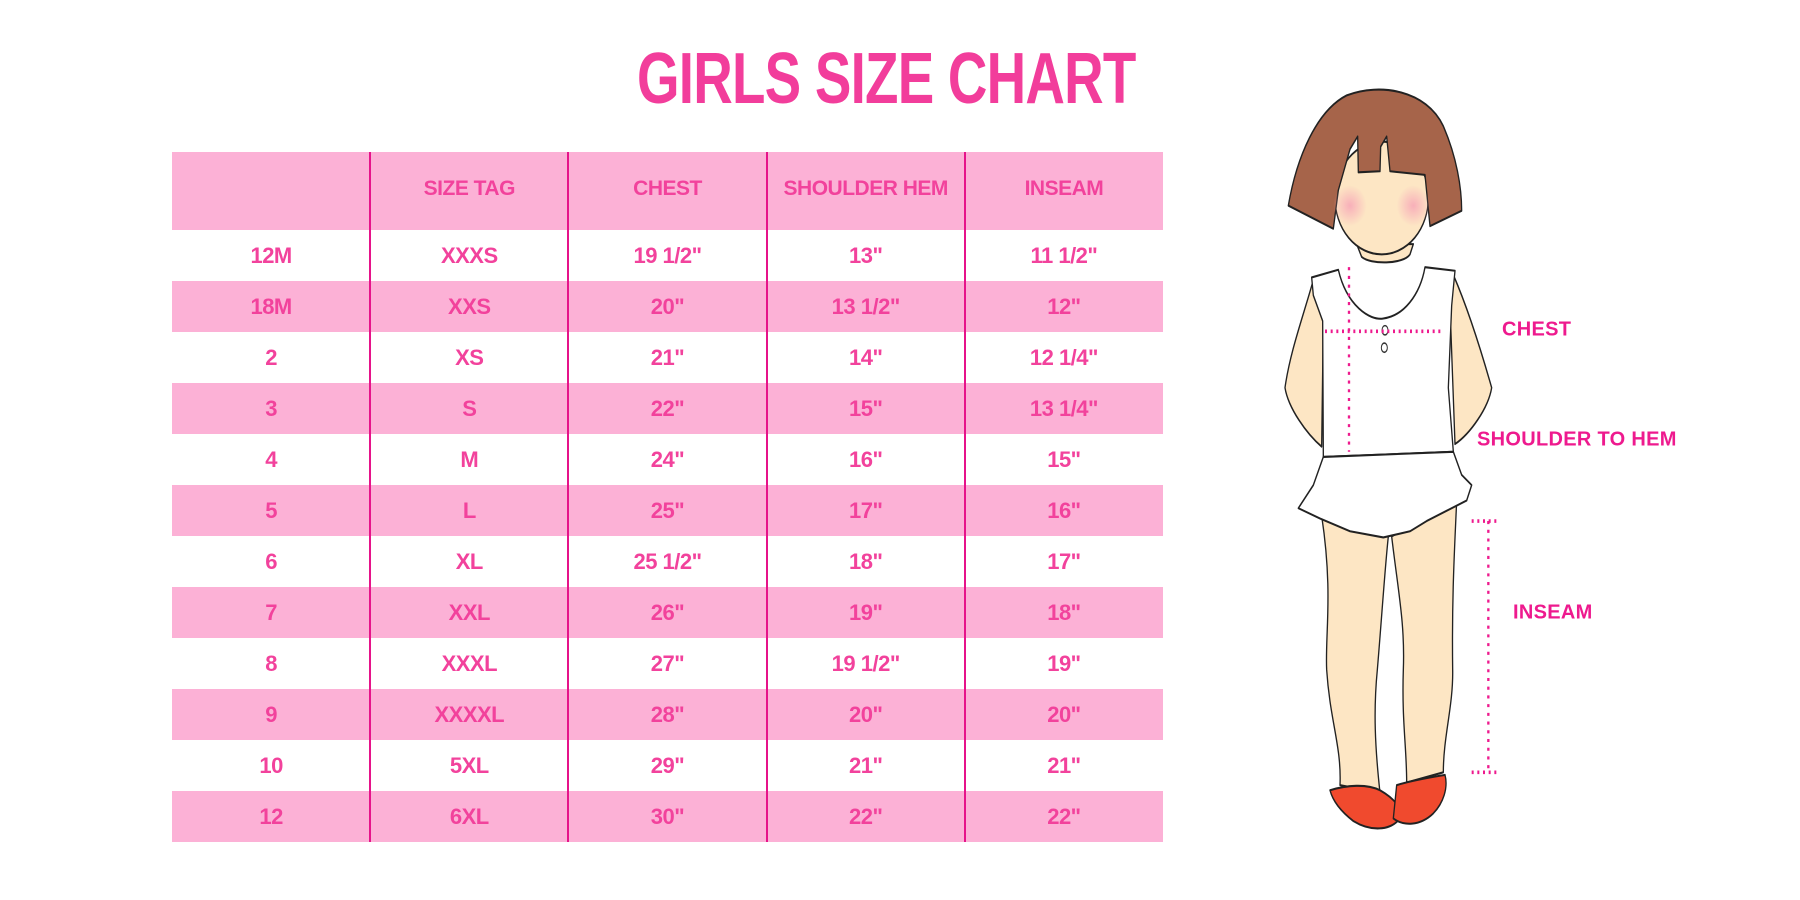 Image resolution: width=1800 pixels, height=900 pixels. I want to click on table-cell: 27", so click(667, 663).